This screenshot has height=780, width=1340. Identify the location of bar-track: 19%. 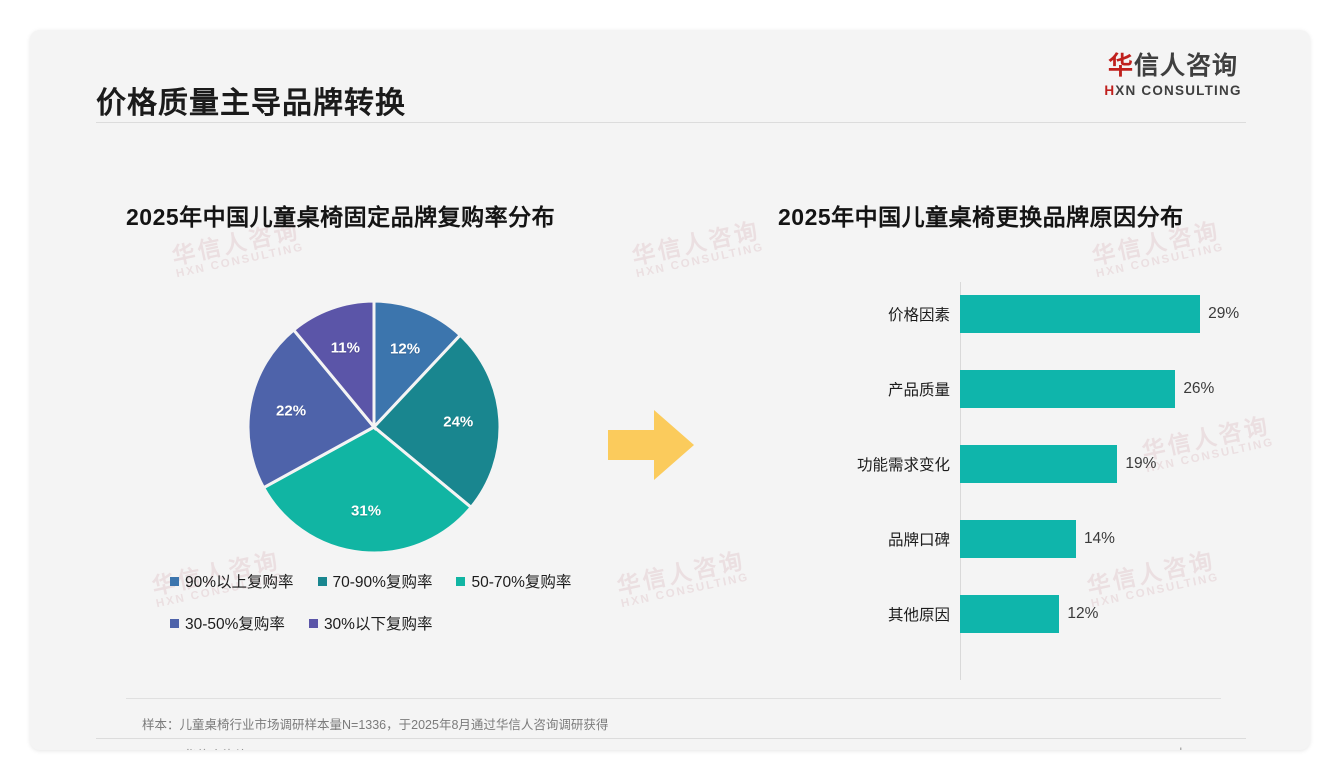
(1109, 464).